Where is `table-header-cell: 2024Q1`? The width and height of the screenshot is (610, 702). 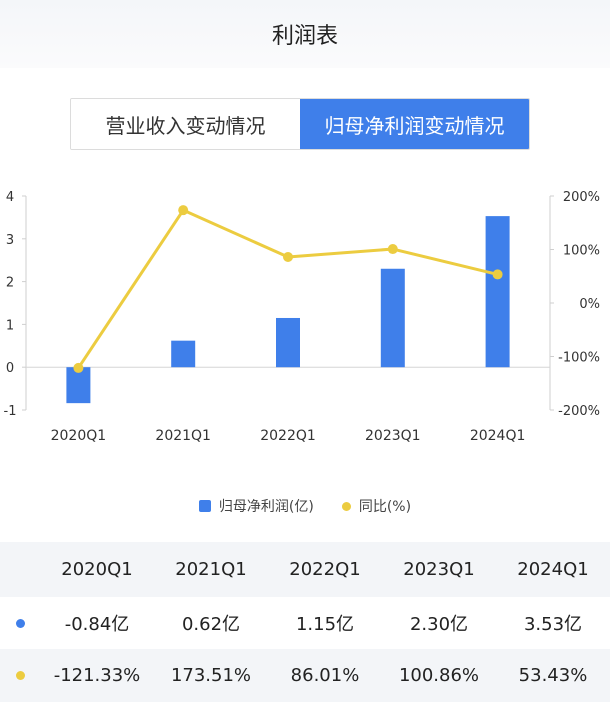
table-header-cell: 2024Q1 is located at coordinates (553, 569).